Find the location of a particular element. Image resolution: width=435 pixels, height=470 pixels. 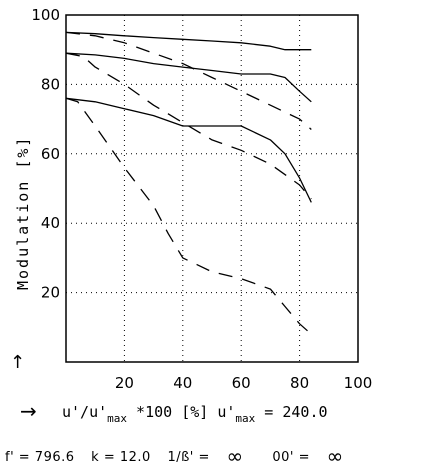

series-line-1-solid is located at coordinates (188, 41).